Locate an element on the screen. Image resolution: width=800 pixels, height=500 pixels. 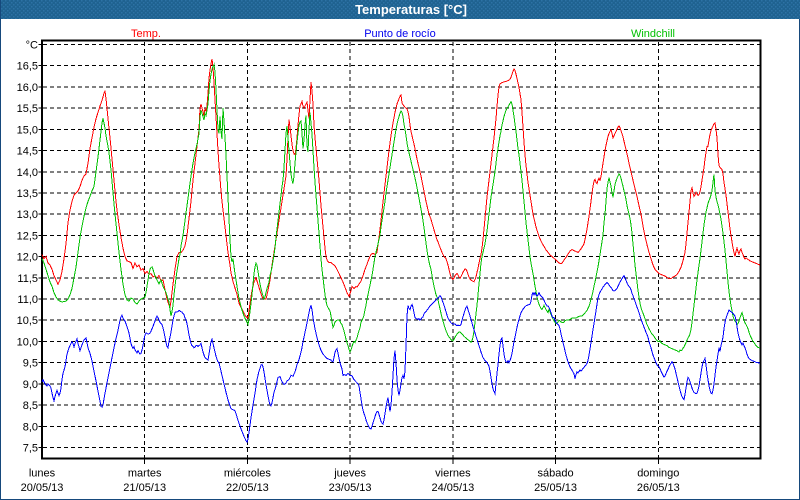
svg-text: 10,5 is located at coordinates (27, 321).